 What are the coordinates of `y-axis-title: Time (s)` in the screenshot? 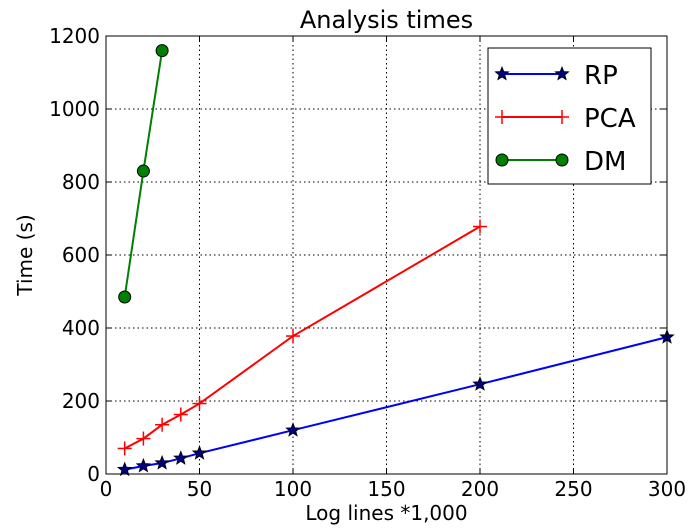 It's located at (25, 255).